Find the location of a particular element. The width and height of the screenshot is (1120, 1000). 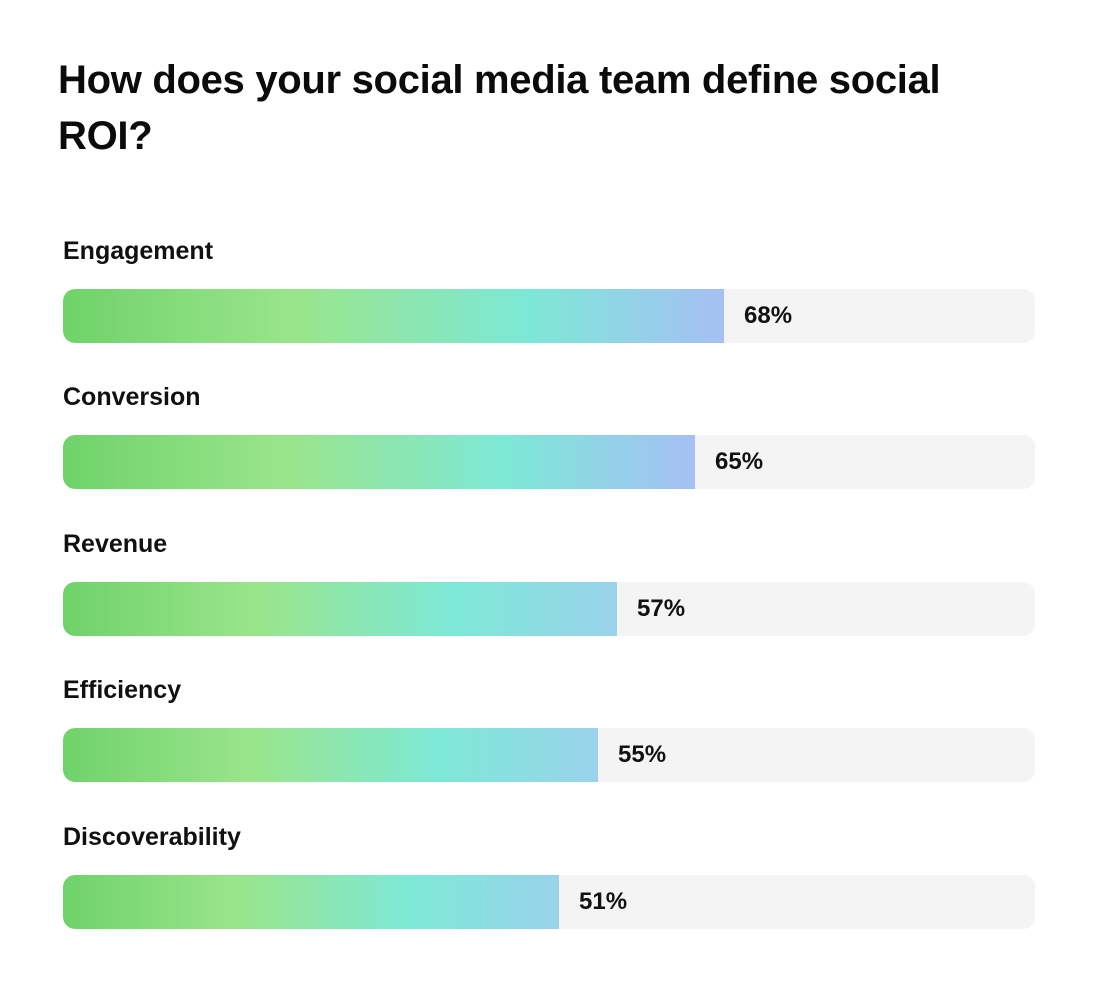

category-label: Conversion is located at coordinates (132, 397).